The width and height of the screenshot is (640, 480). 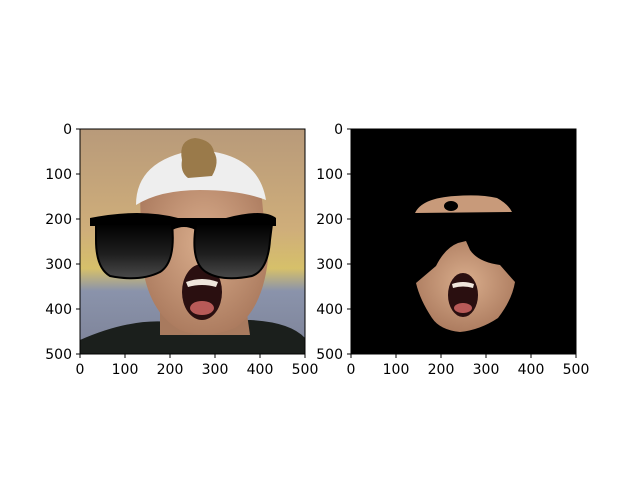 I want to click on left-y-tick-label: 200, so click(x=58, y=220).